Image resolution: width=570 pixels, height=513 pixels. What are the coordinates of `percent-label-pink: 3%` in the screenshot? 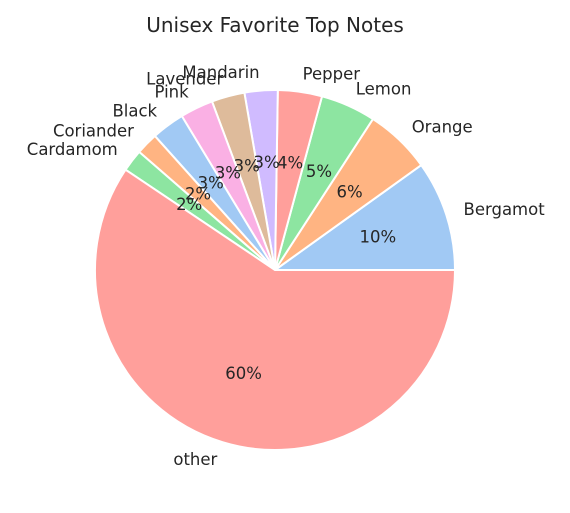 It's located at (228, 172).